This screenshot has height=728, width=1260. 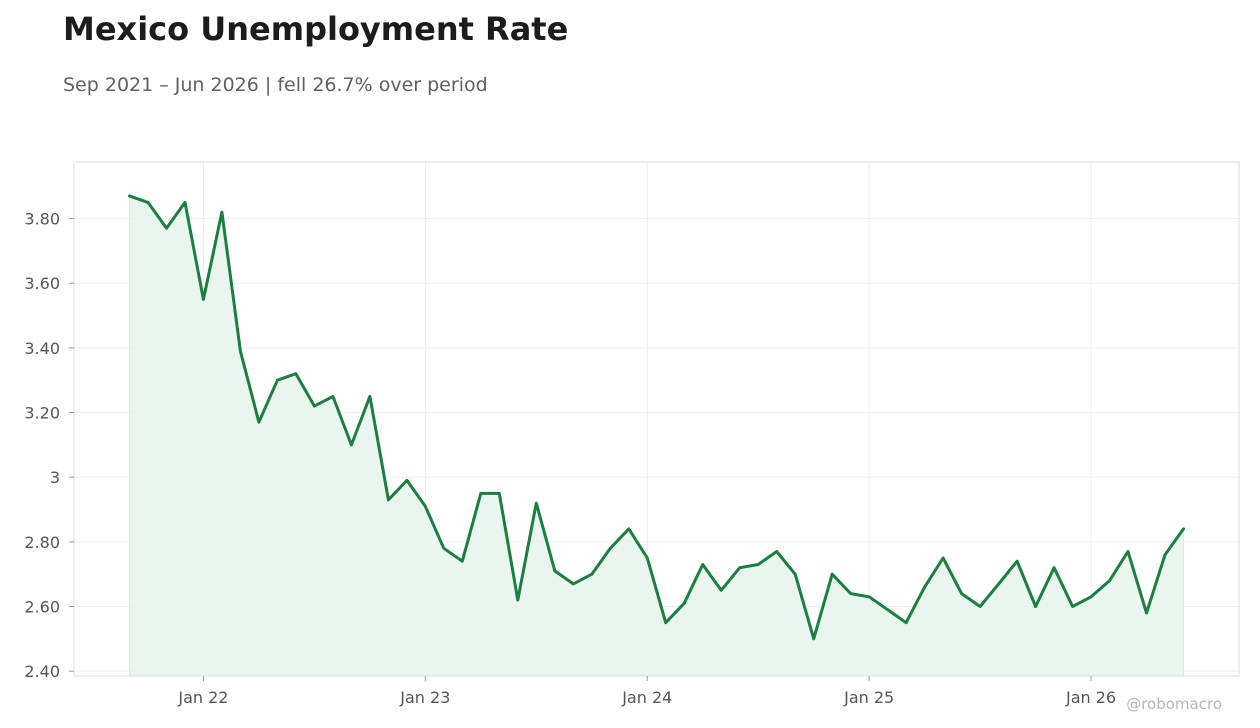 What do you see at coordinates (868, 697) in the screenshot?
I see `x-tick-label: Jan 25` at bounding box center [868, 697].